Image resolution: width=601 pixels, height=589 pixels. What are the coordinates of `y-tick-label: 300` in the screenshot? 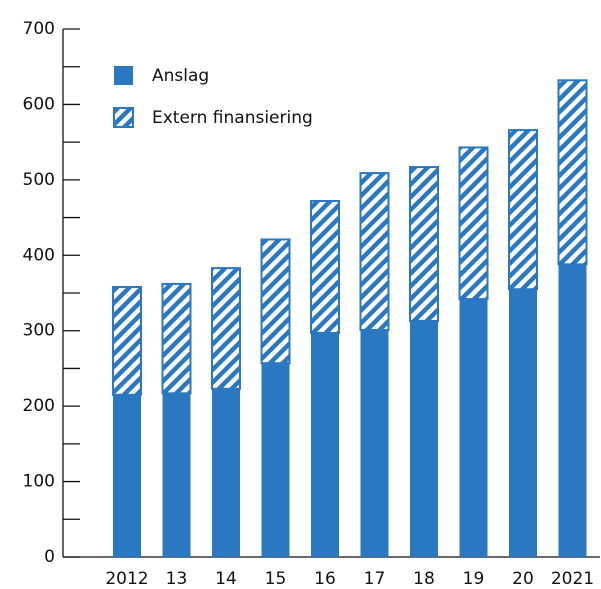 It's located at (39, 331).